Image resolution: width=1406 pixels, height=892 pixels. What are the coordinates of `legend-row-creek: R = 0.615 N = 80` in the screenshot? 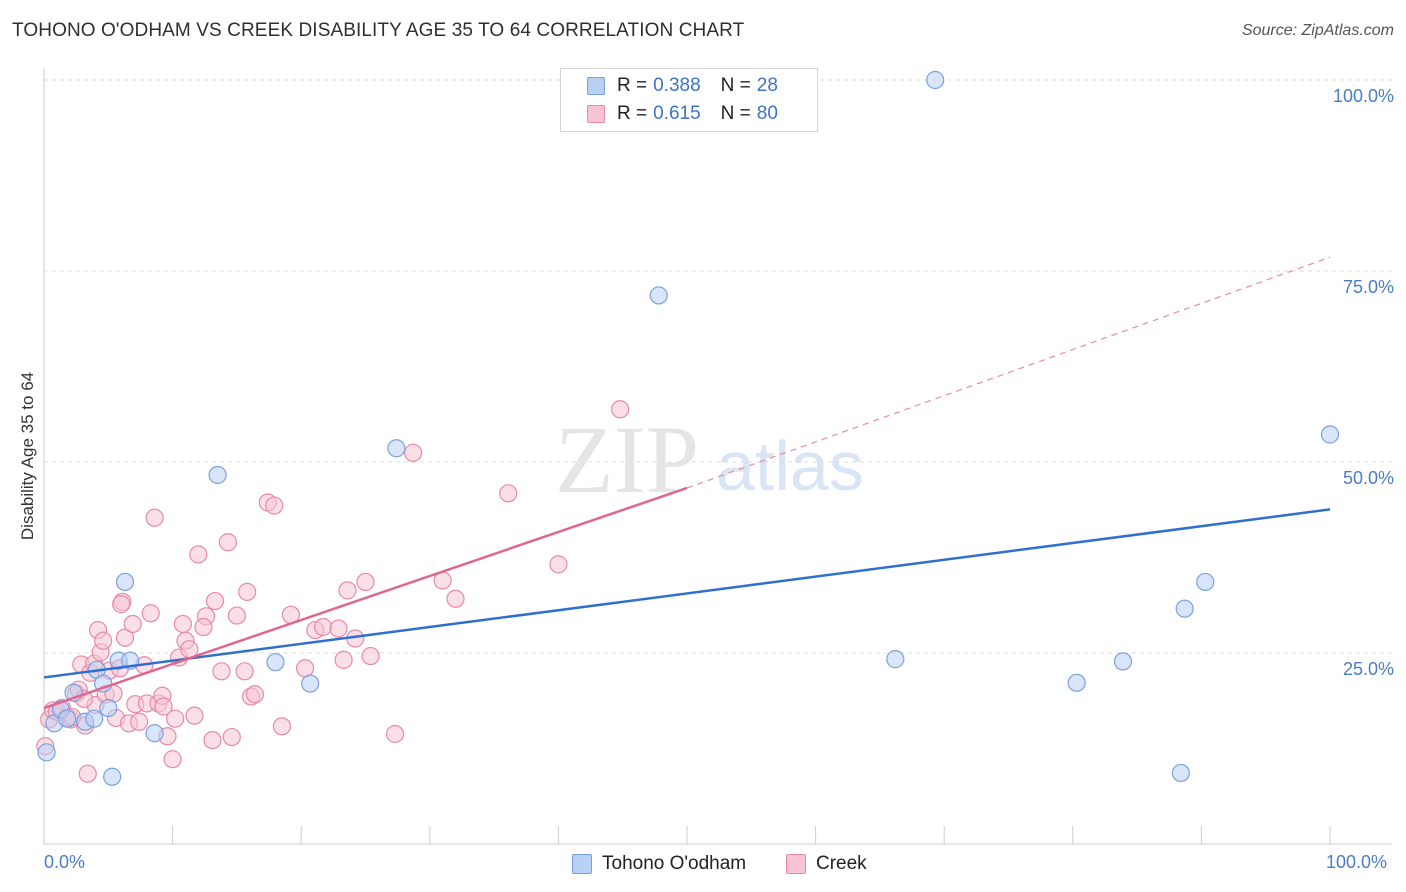 It's located at (682, 114).